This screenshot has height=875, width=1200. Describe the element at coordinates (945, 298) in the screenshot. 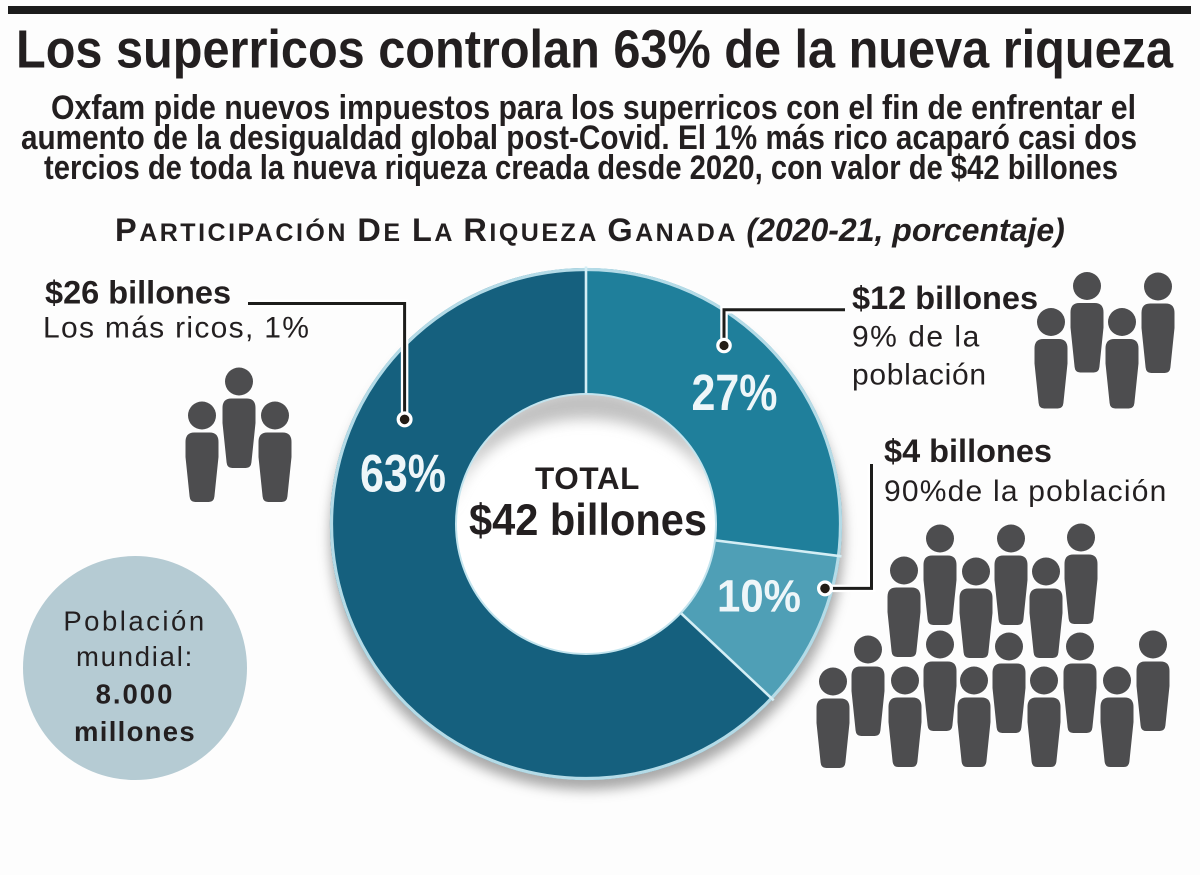

I see `svg-text: $12 billones` at that location.